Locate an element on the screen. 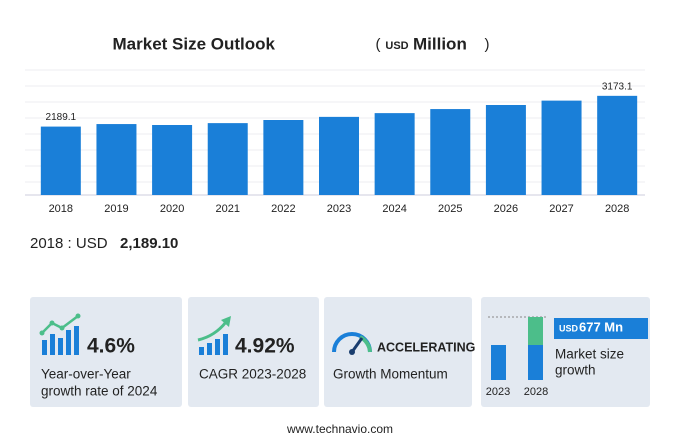 This screenshot has width=680, height=440. footer: www.technavio.com is located at coordinates (339, 429).